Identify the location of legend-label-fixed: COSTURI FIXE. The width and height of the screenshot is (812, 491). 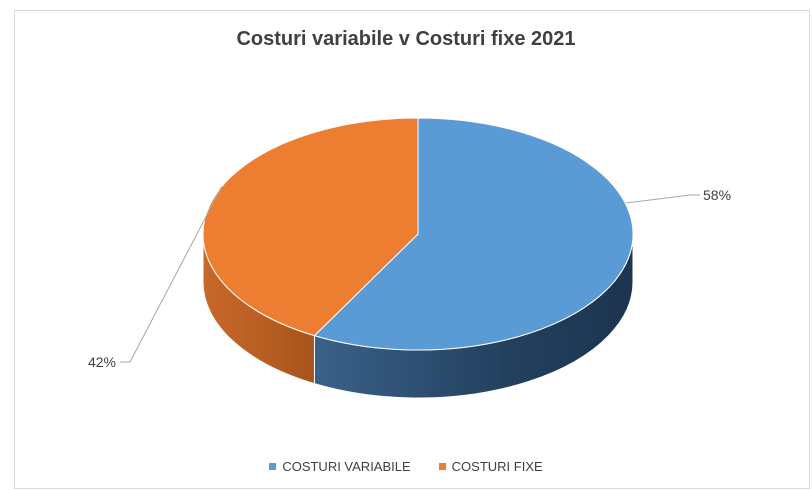
(497, 466).